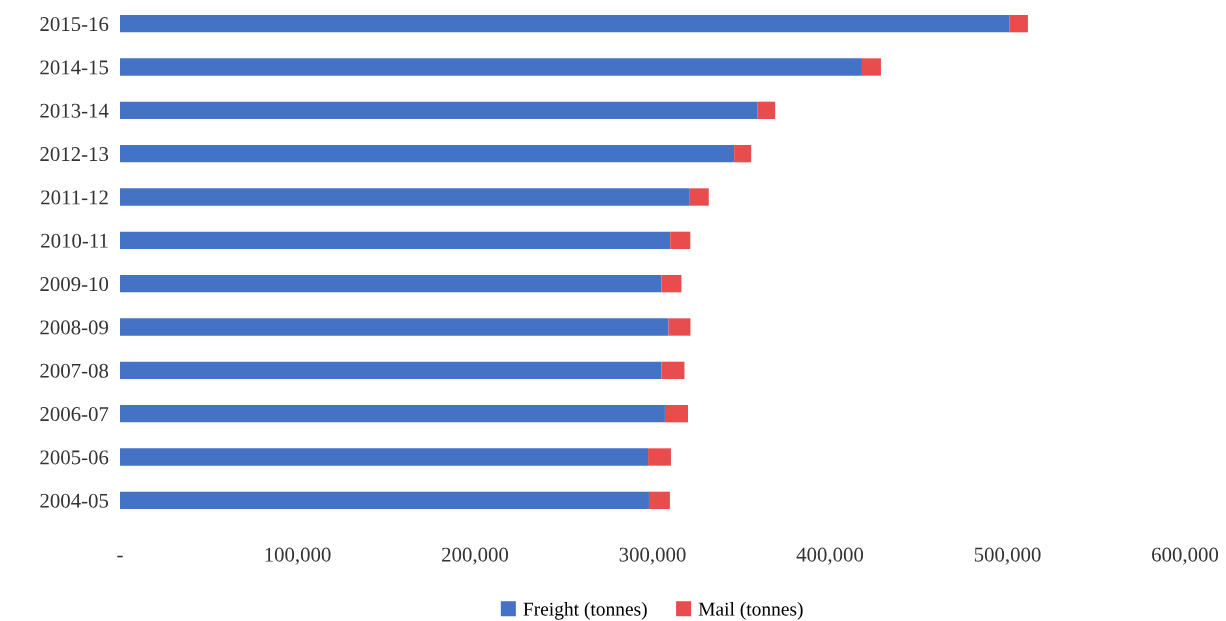 The height and width of the screenshot is (621, 1226). Describe the element at coordinates (652, 556) in the screenshot. I see `x-tick-label: 300,000` at that location.